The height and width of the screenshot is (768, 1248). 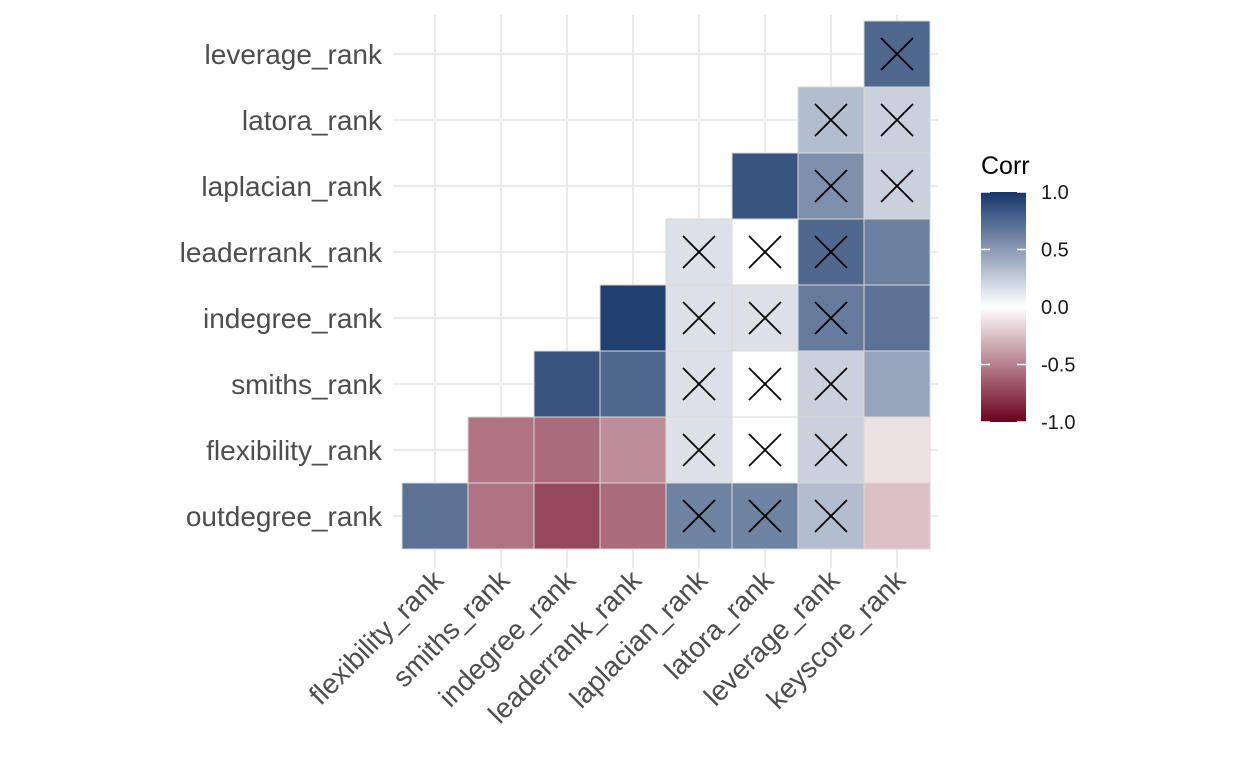 What do you see at coordinates (281, 252) in the screenshot?
I see `y-tick-label: leaderrank_rank` at bounding box center [281, 252].